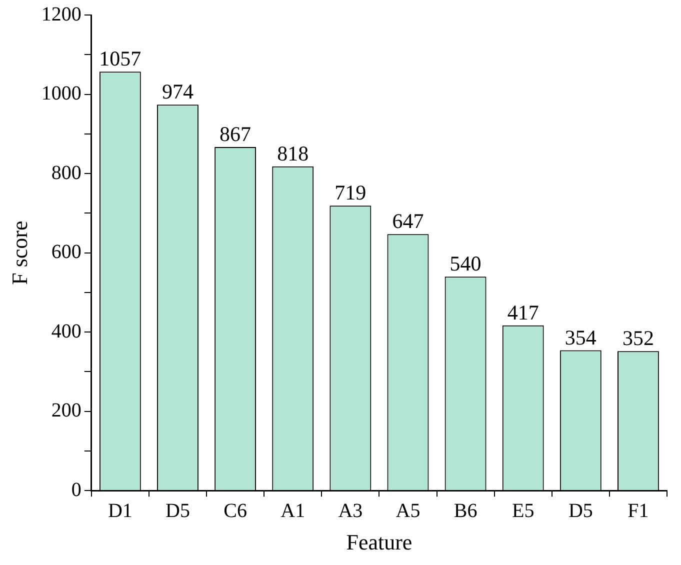 The height and width of the screenshot is (565, 681). Describe the element at coordinates (66, 331) in the screenshot. I see `y-tick-label: 400` at that location.